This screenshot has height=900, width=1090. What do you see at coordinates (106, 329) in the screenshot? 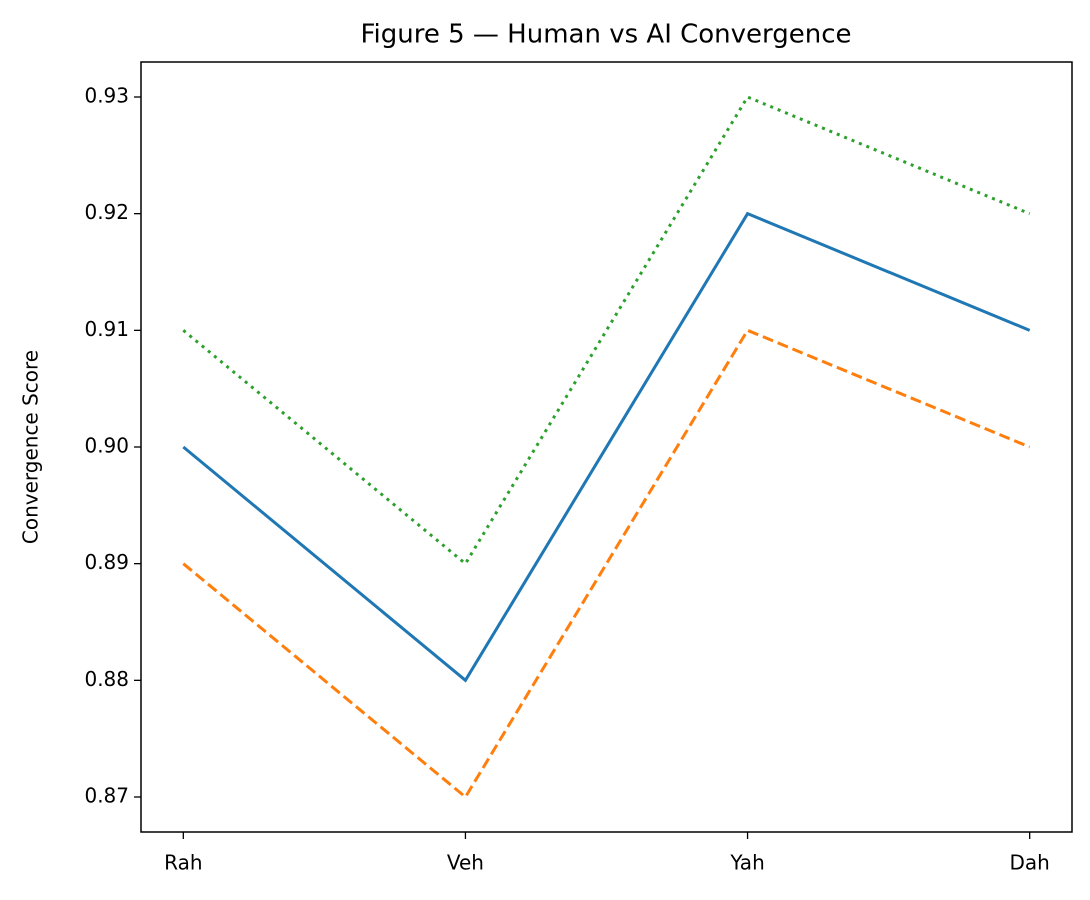
I see `y-tick-label: 0.91` at bounding box center [106, 329].